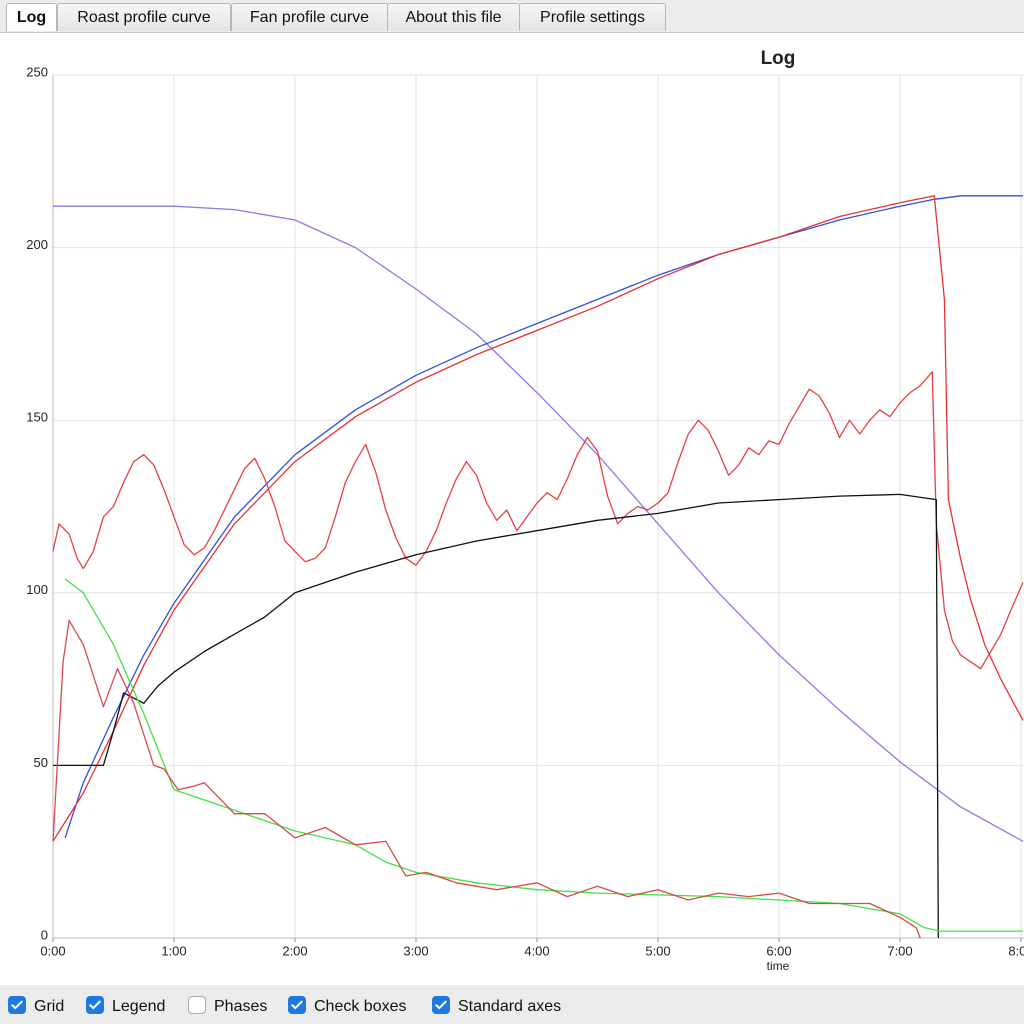 The height and width of the screenshot is (1024, 1024). I want to click on checkbox: Phases, so click(227, 1006).